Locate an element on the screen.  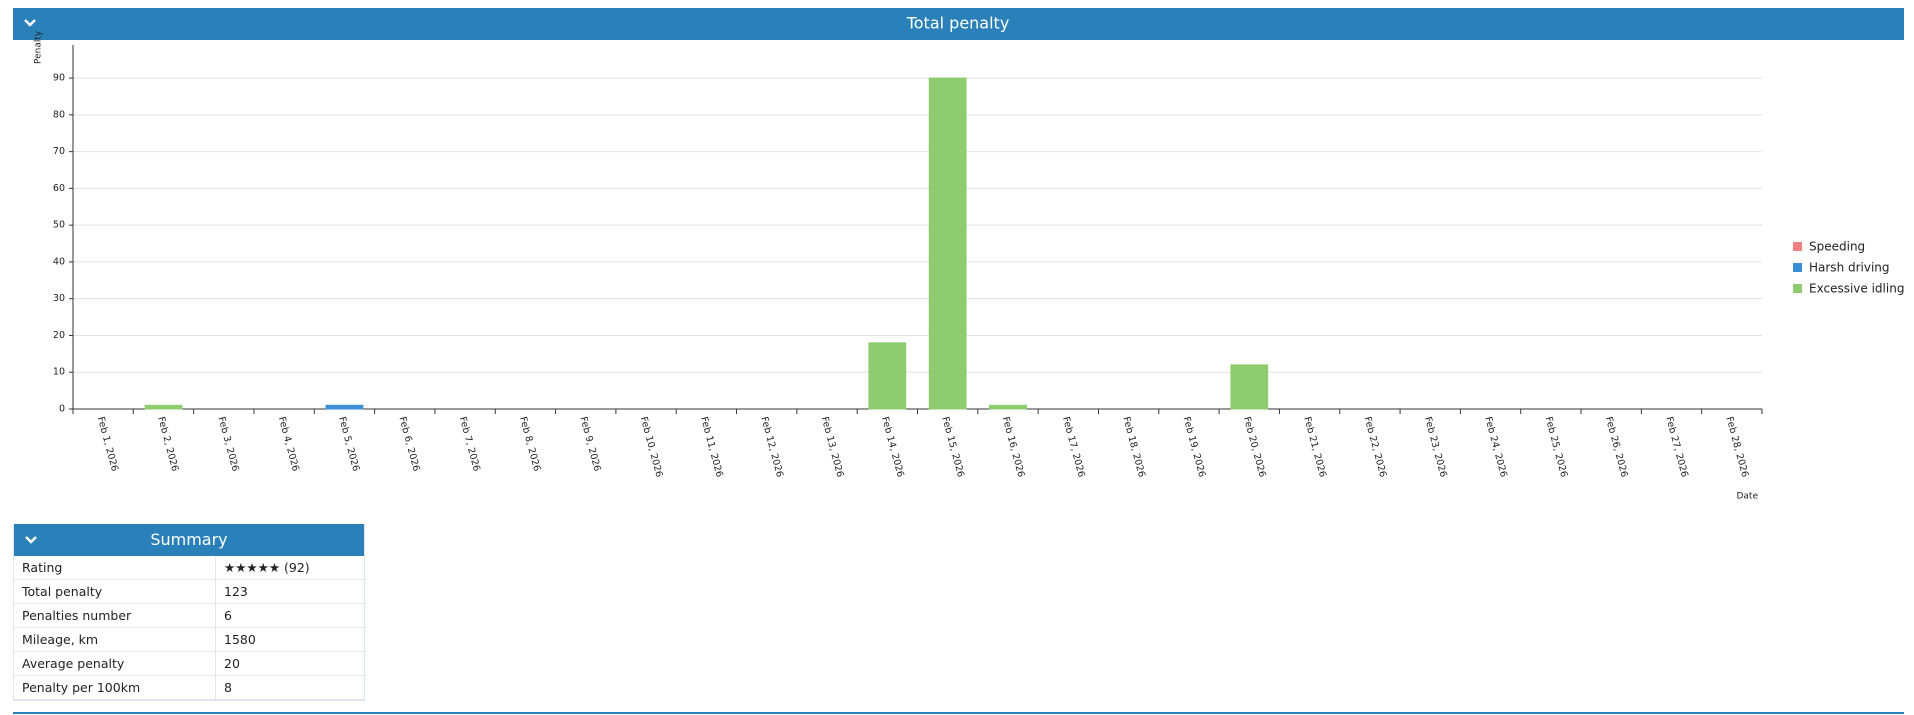
x-tick-label: Feb 10, 2026 is located at coordinates (651, 447).